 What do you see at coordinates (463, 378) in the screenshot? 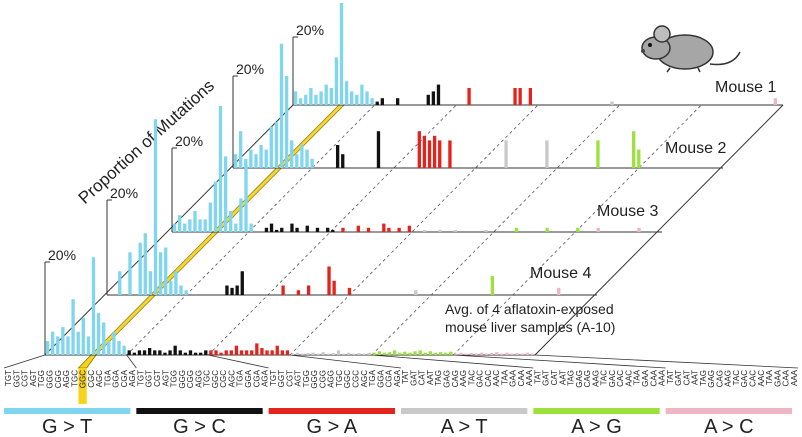
I see `x-tick-label: AAG` at bounding box center [463, 378].